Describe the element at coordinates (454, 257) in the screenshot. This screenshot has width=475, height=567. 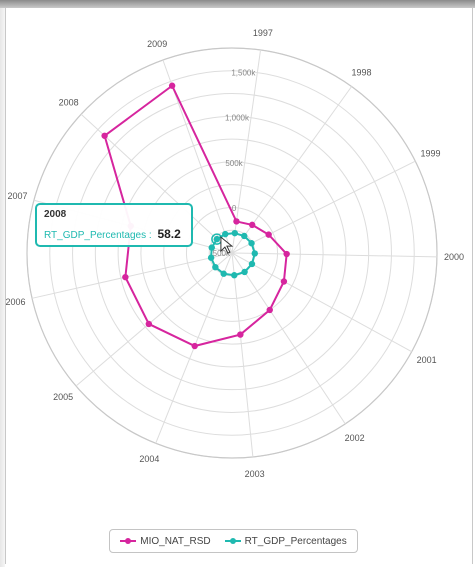
I see `category-label: 2000` at that location.